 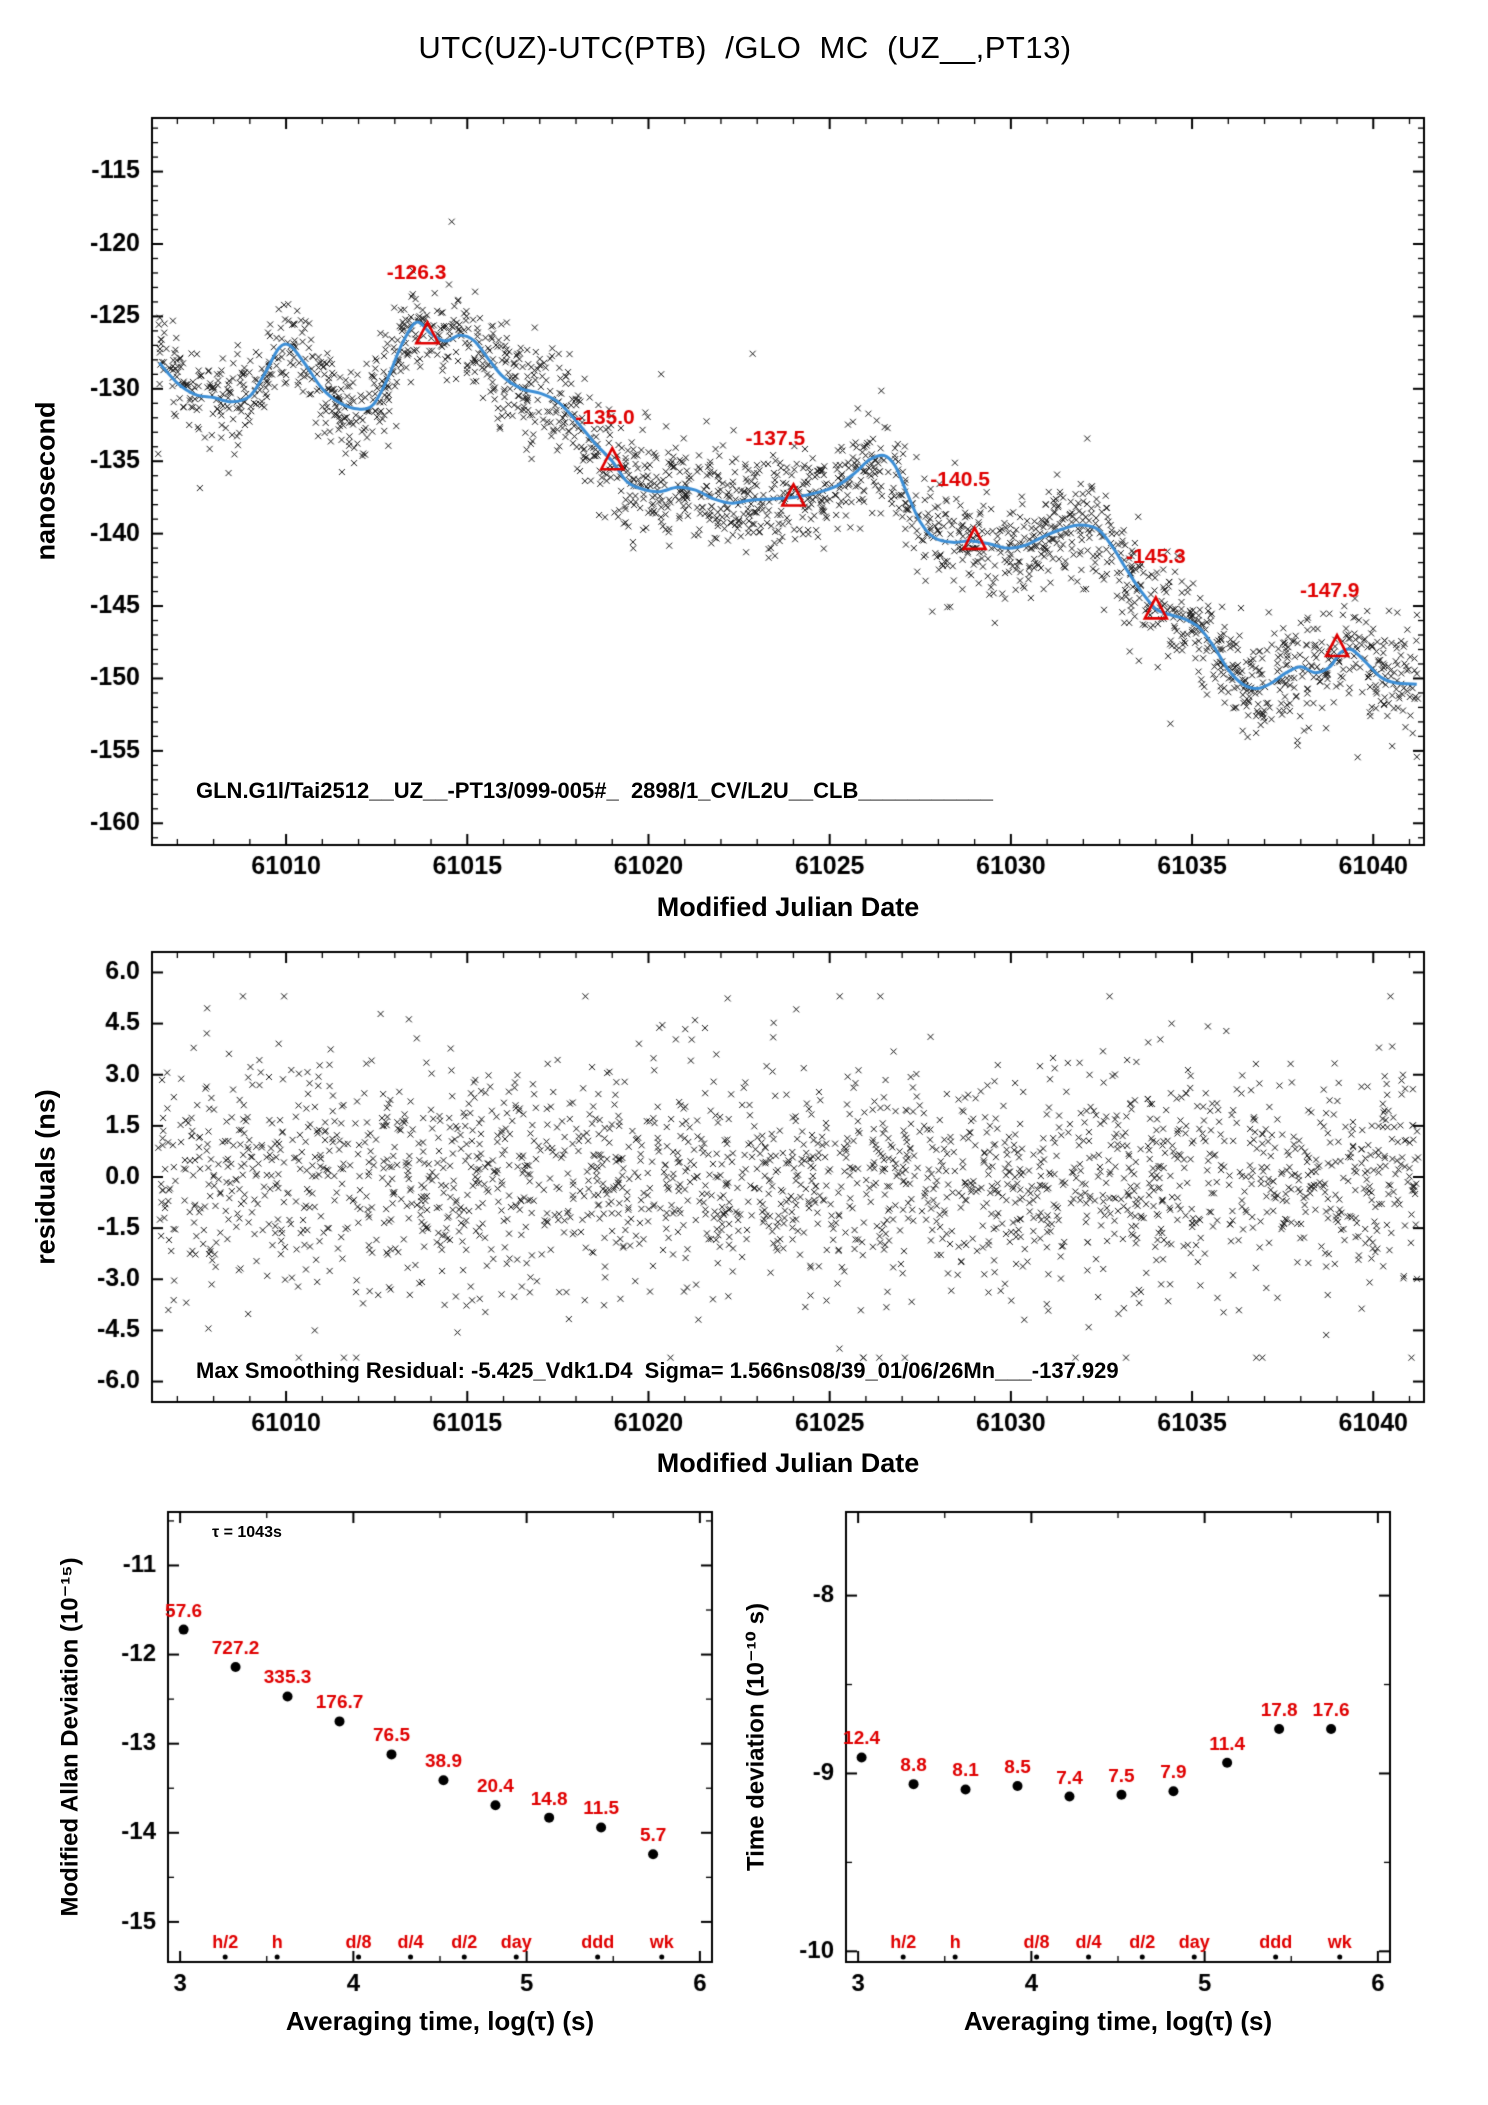 What do you see at coordinates (1118, 2021) in the screenshot?
I see `tdev-xaxis-title: Averaging time, log(τ) (s)` at bounding box center [1118, 2021].